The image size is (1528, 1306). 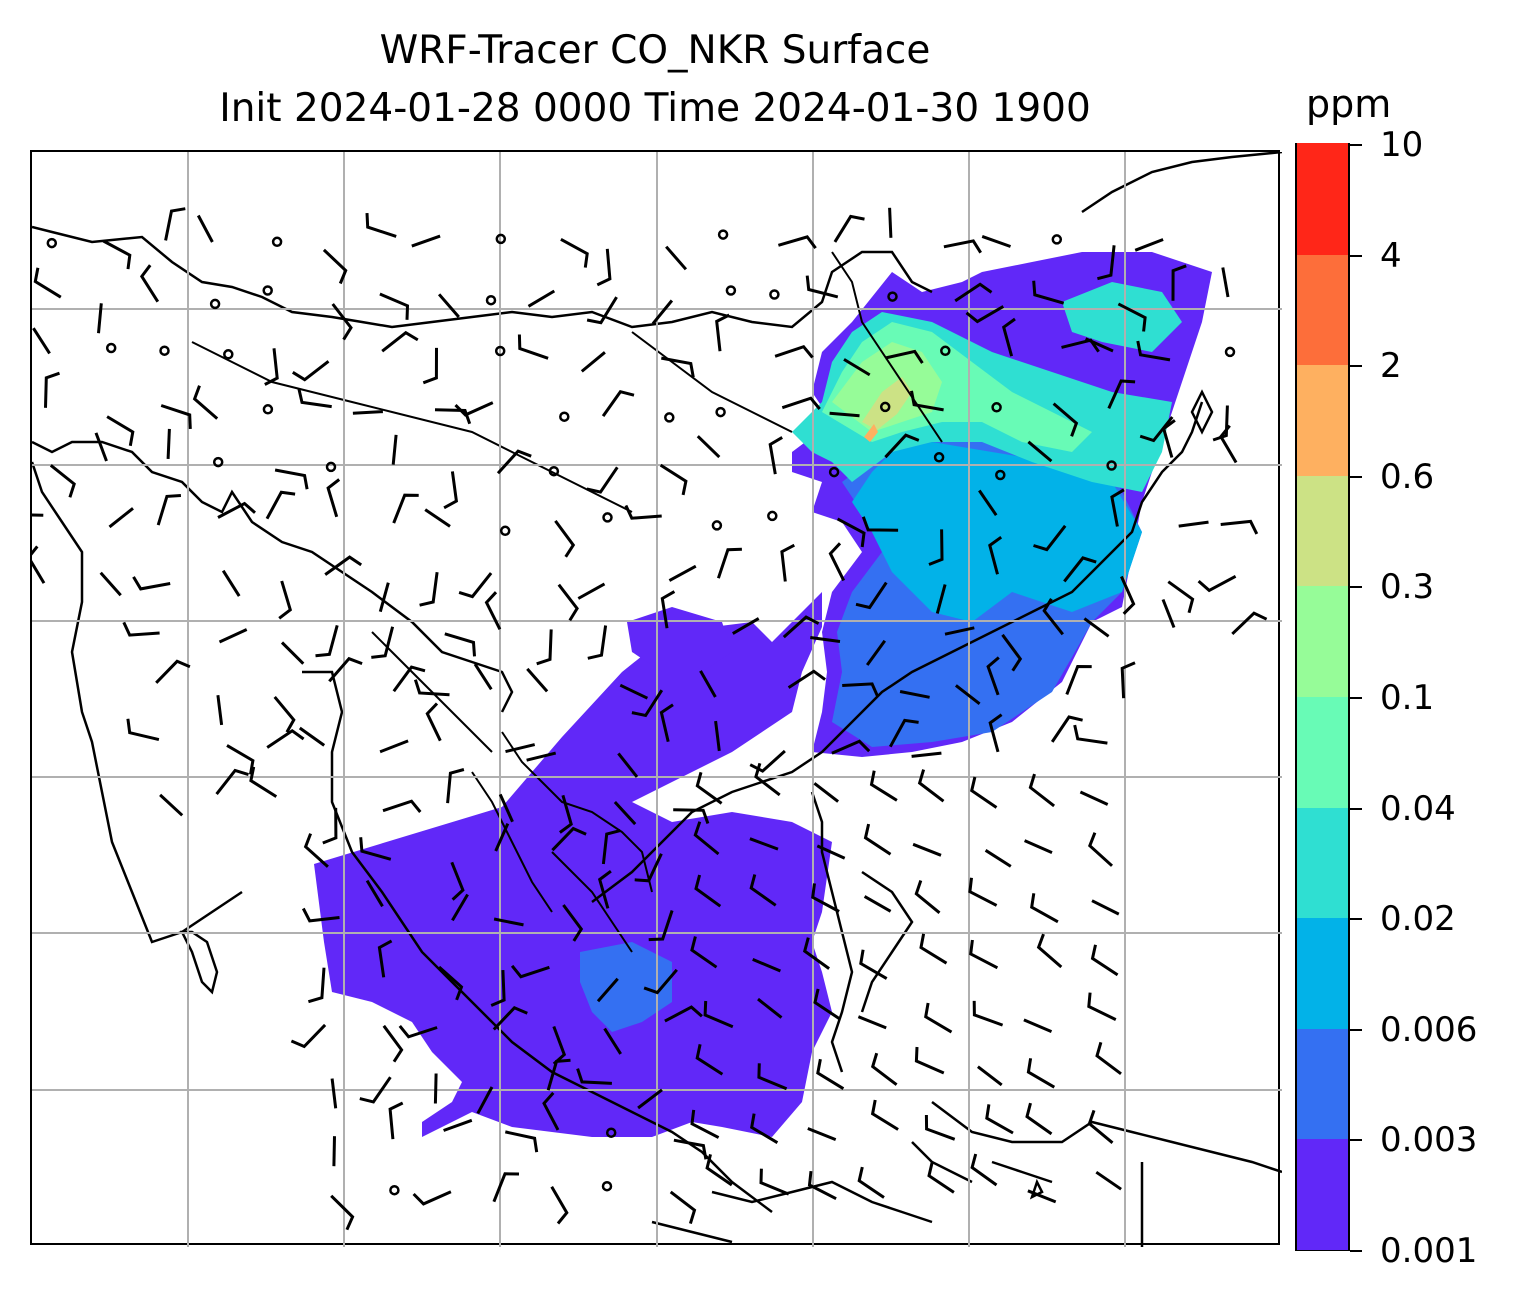 What do you see at coordinates (1407, 698) in the screenshot?
I see `colorbar-tick-label: 0.1` at bounding box center [1407, 698].